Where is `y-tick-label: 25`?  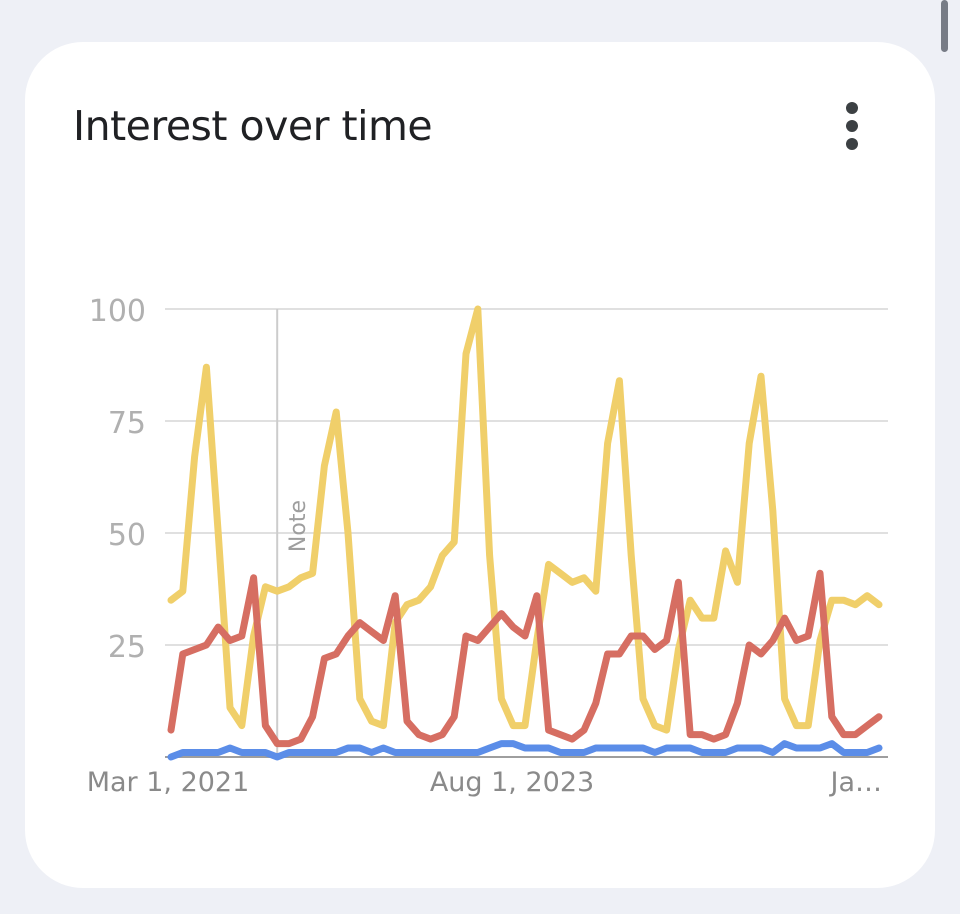 y-tick-label: 25 is located at coordinates (127, 647).